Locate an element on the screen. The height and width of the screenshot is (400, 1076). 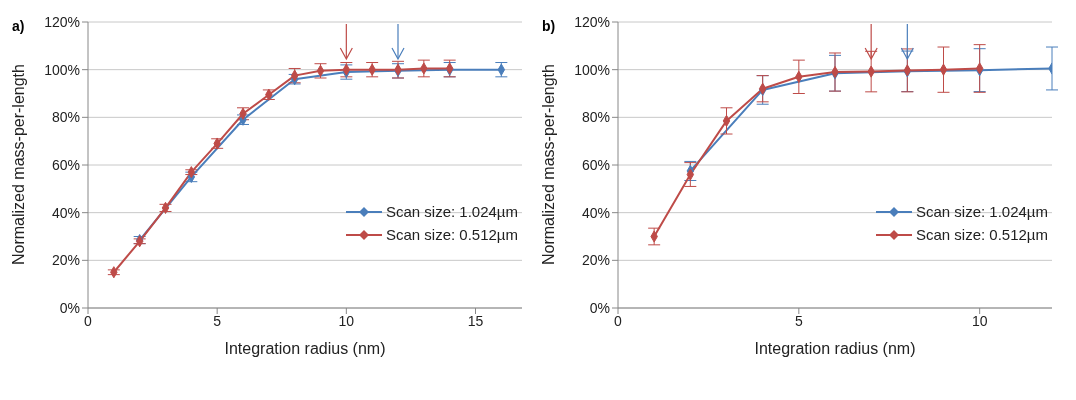
chart-title: a) is located at coordinates (18, 26).